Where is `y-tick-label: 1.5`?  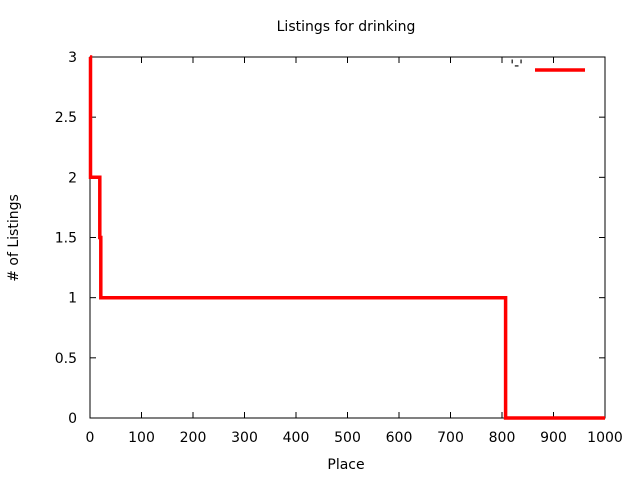 y-tick-label: 1.5 is located at coordinates (66, 239).